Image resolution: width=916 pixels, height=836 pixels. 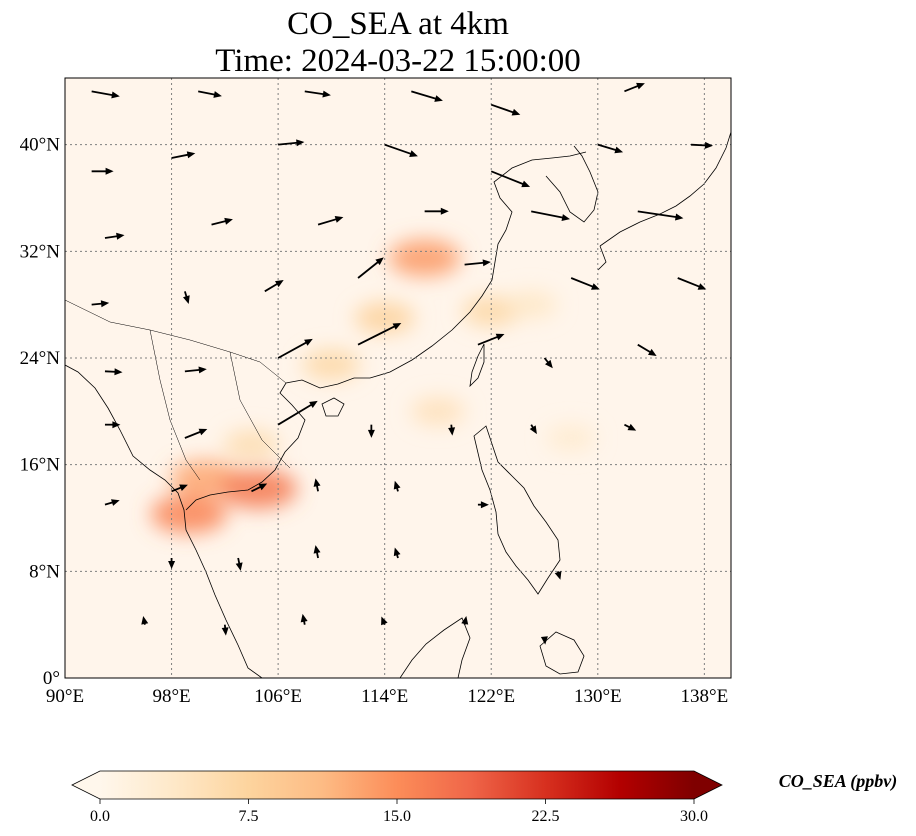 What do you see at coordinates (333, 407) in the screenshot?
I see `coastline-hainan` at bounding box center [333, 407].